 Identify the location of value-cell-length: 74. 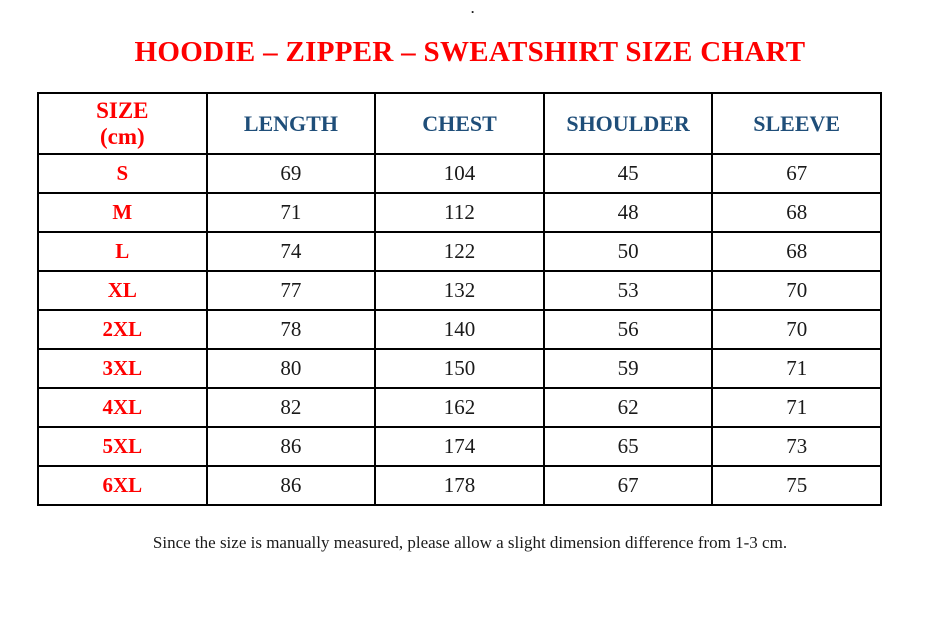
(291, 251).